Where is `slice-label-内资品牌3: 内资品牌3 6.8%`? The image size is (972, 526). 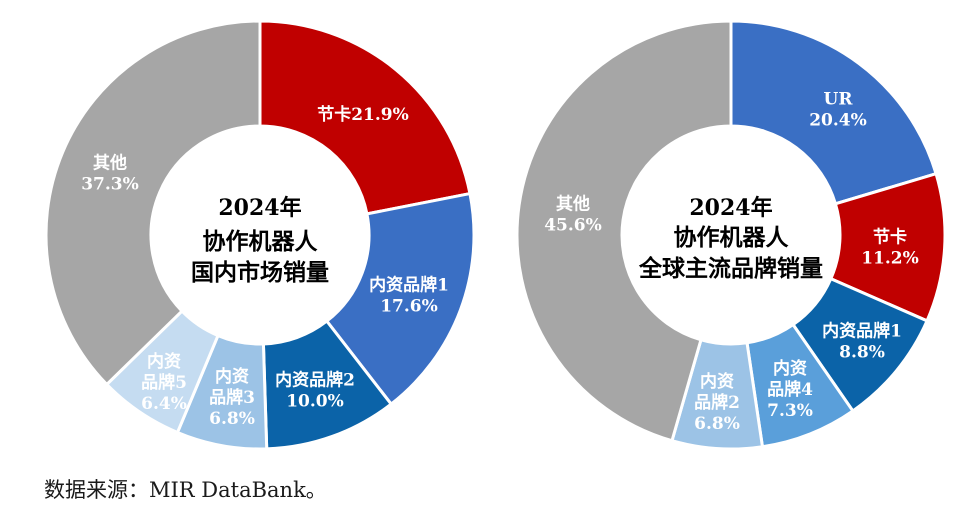
slice-label-内资品牌3: 内资品牌3 6.8% is located at coordinates (232, 397).